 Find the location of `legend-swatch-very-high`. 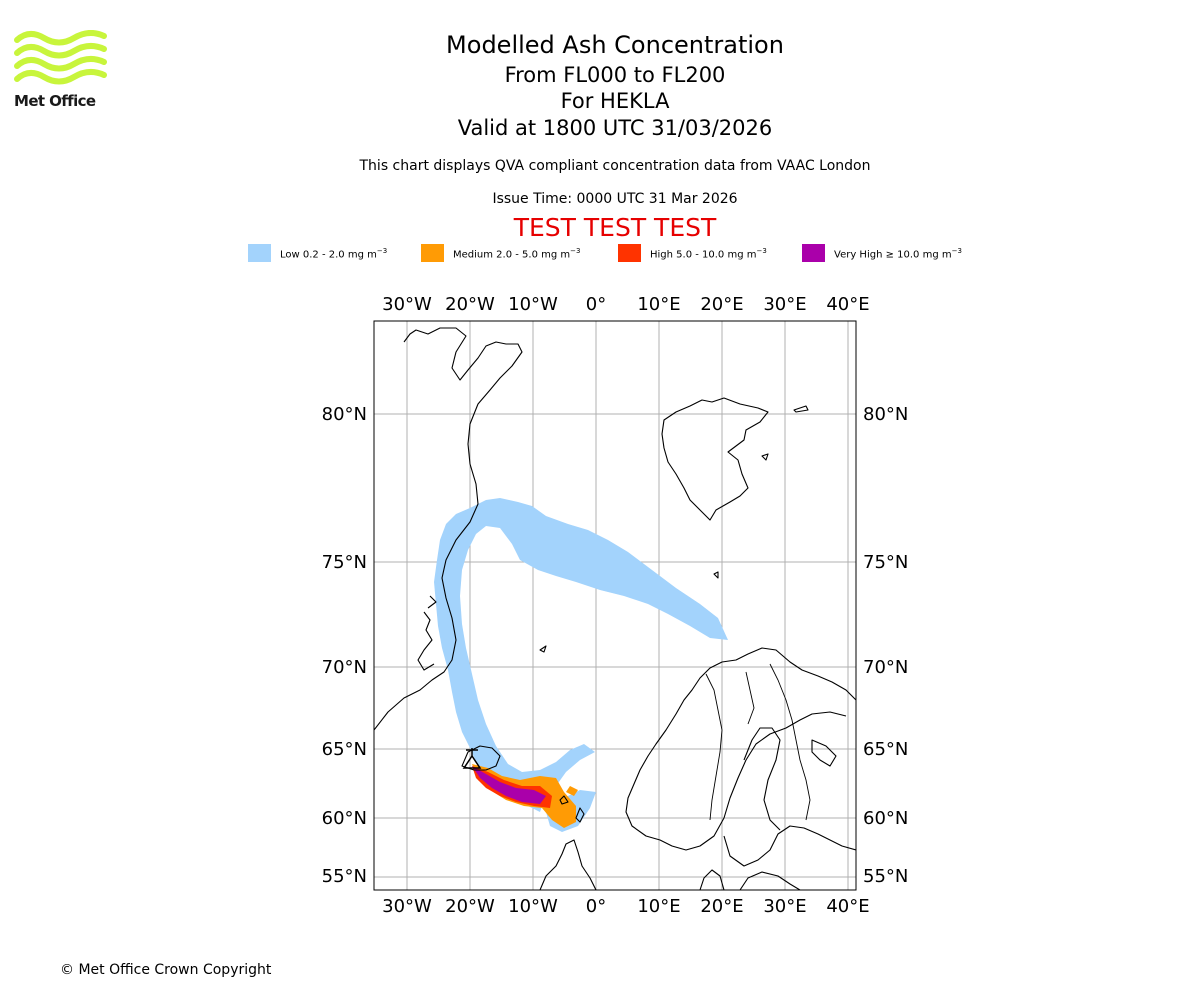

legend-swatch-very-high is located at coordinates (813, 253).